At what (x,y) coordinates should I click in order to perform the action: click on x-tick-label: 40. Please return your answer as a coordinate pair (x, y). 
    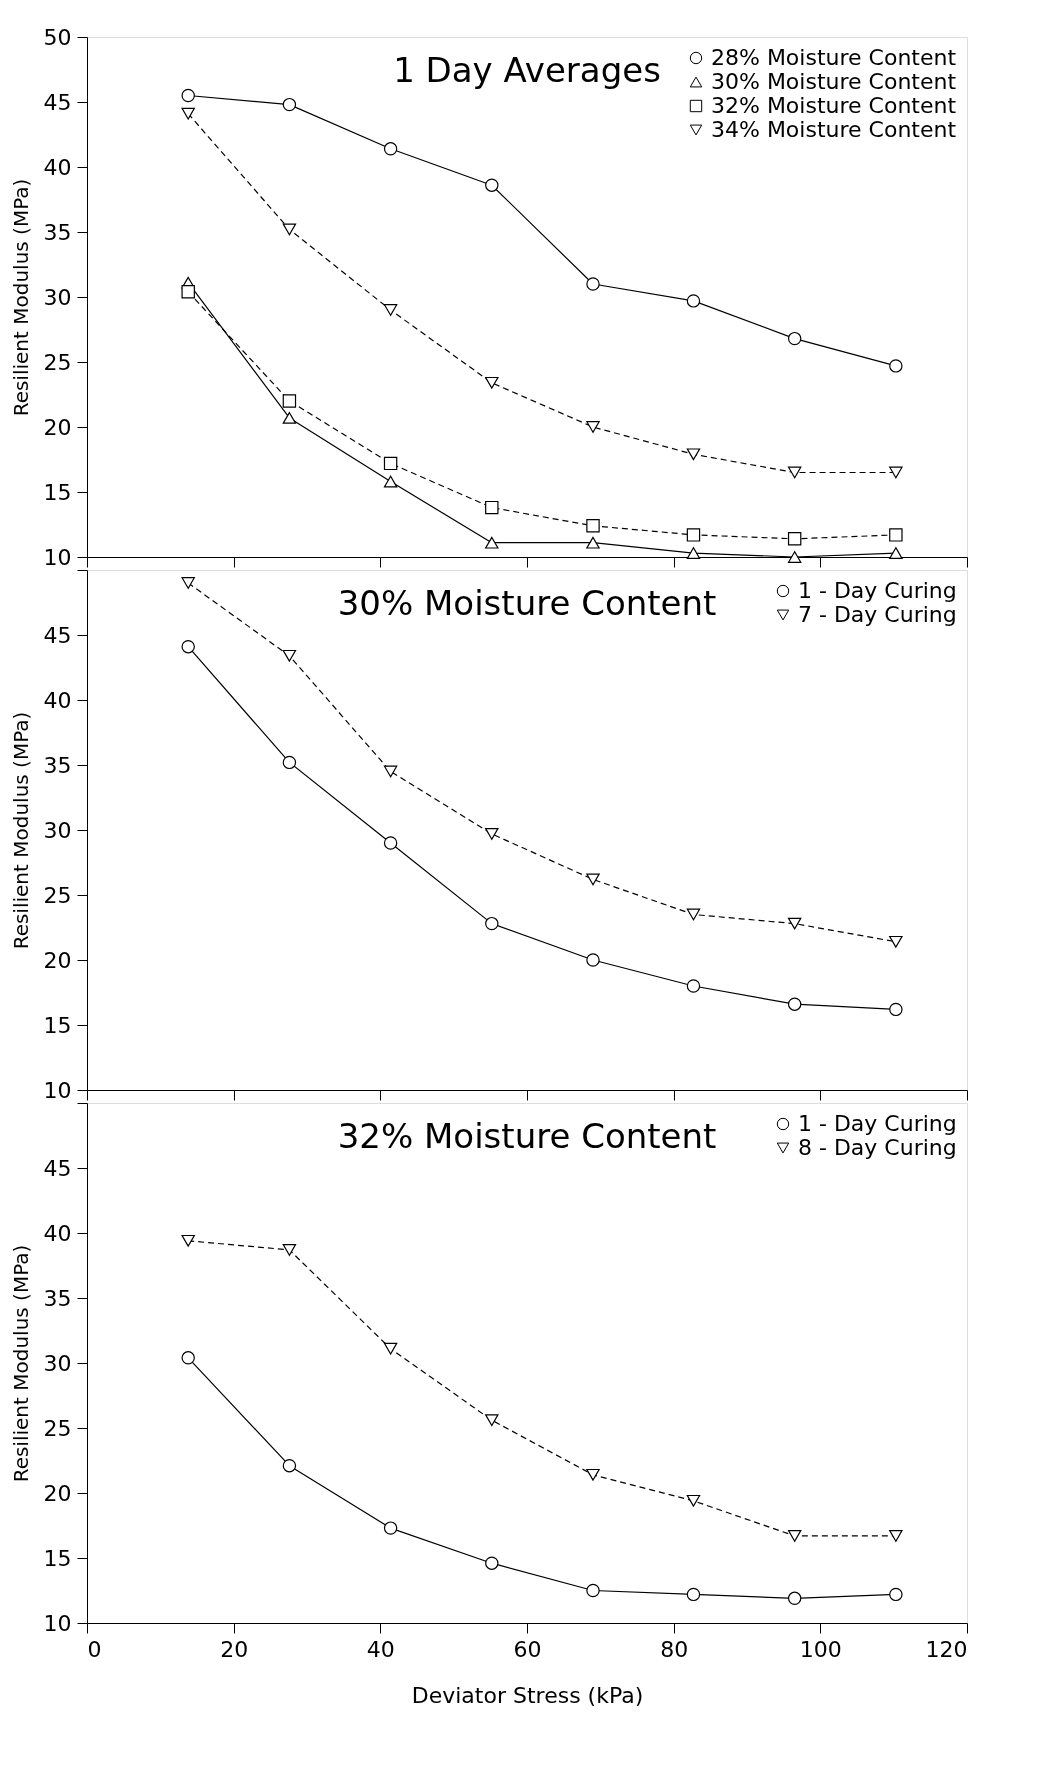
    Looking at the image, I should click on (380, 1649).